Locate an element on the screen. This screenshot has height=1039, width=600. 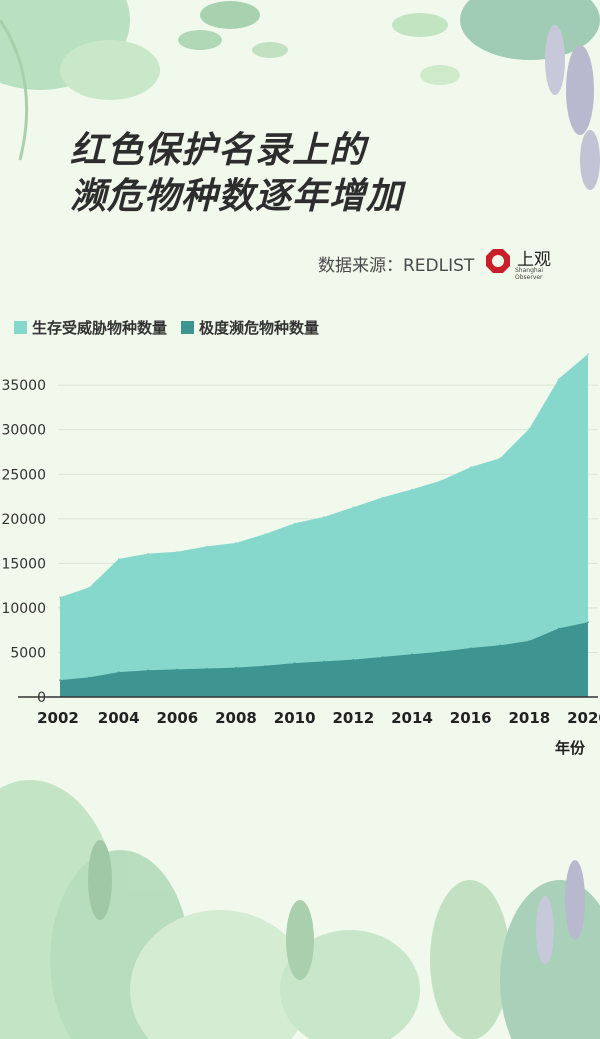
legend-item-critical: 极度濒危物种数量 is located at coordinates (250, 327).